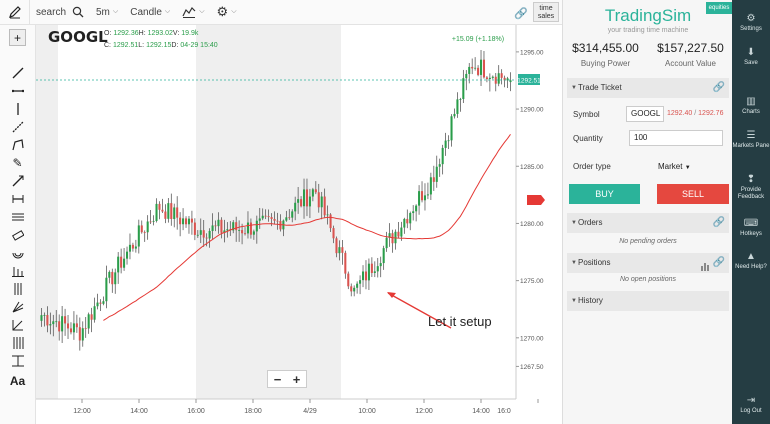 This screenshot has height=424, width=770. Describe the element at coordinates (17, 270) in the screenshot. I see `bar-pattern-tool-icon` at that location.